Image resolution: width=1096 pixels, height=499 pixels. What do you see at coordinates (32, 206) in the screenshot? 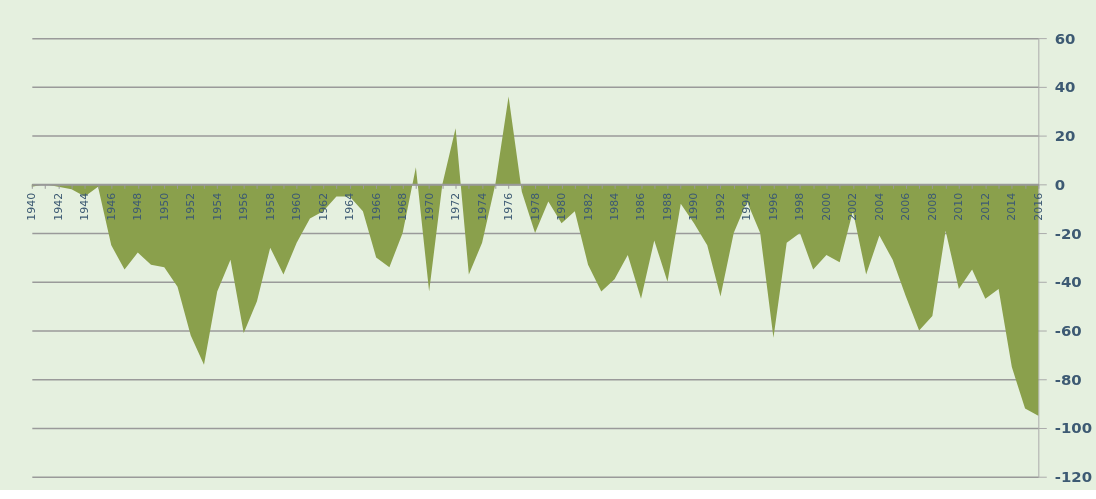
I see `x-tick-label: 1940` at bounding box center [32, 206].